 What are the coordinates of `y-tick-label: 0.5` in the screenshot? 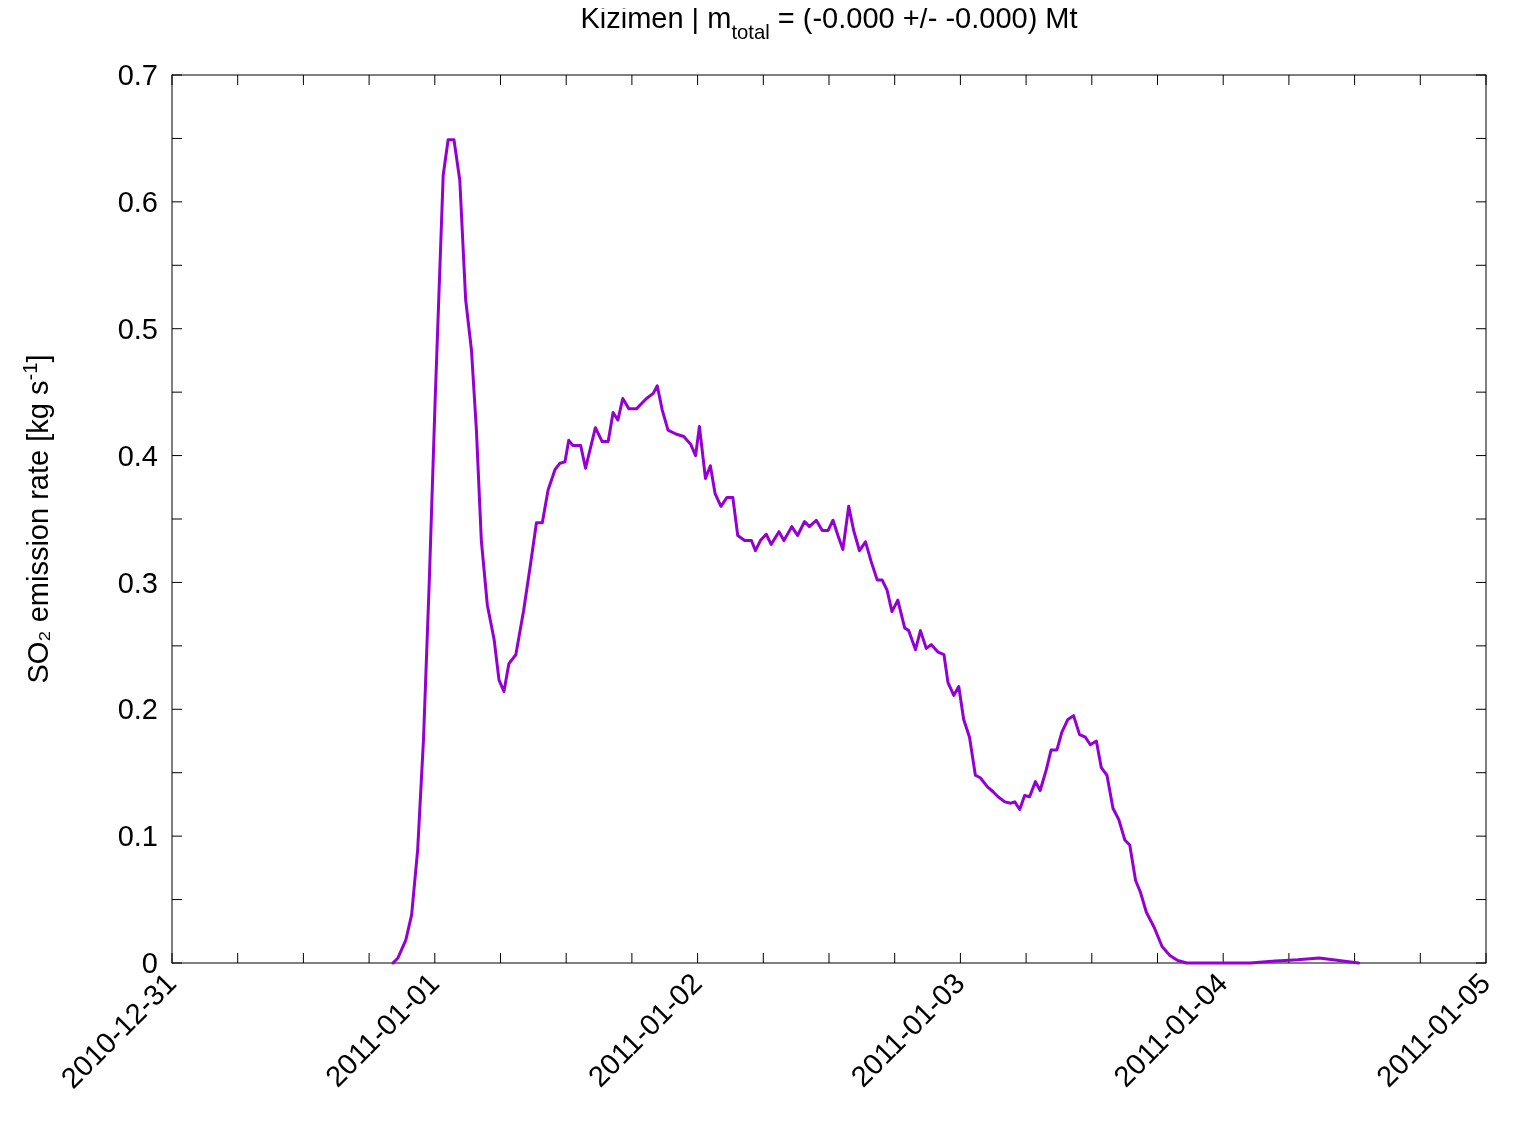 It's located at (137, 328).